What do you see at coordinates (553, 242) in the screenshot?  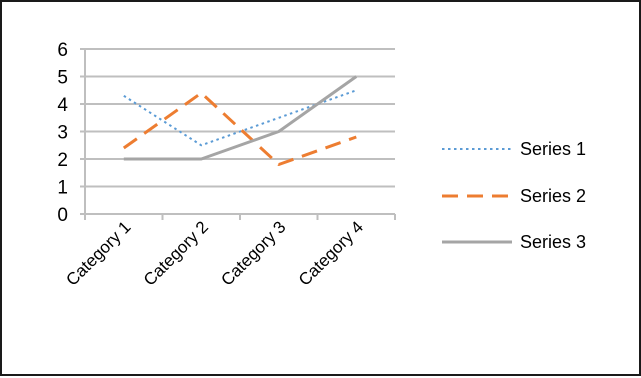 I see `legend-label-3: Series 3` at bounding box center [553, 242].